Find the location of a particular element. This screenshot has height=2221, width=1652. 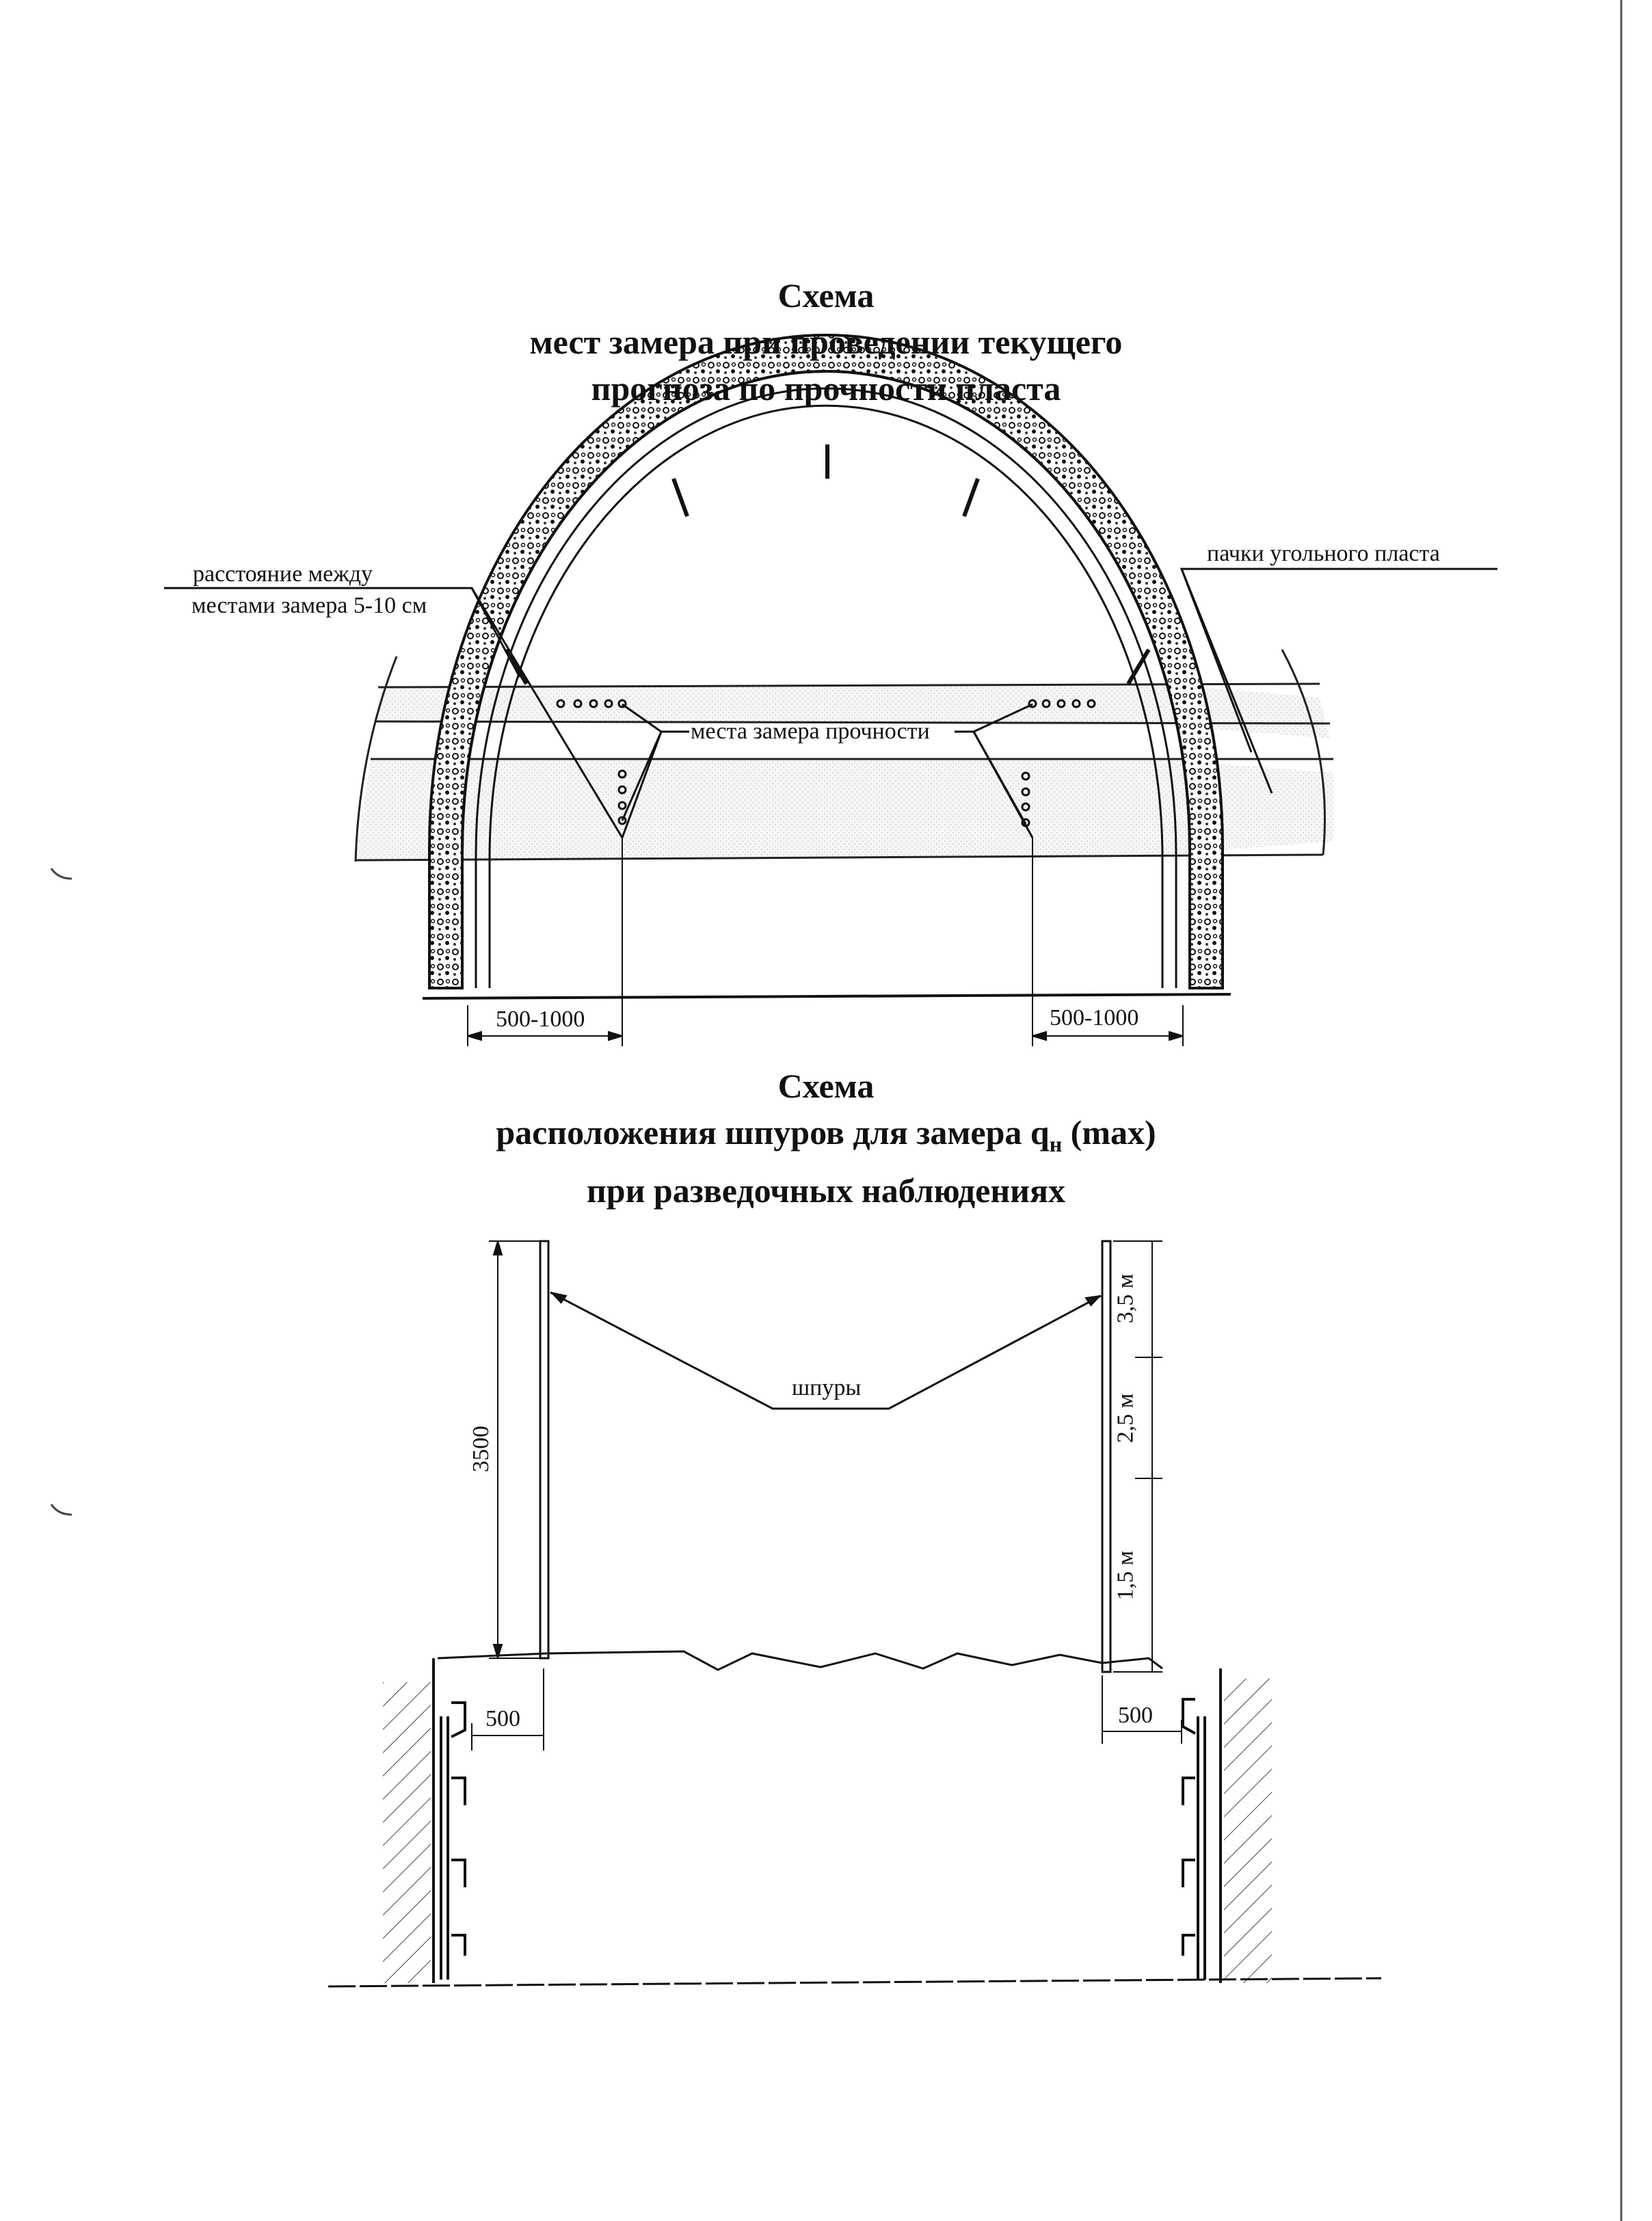

diagram2-title-line2: расположения шпуров для замера qн (max) is located at coordinates (826, 1138).